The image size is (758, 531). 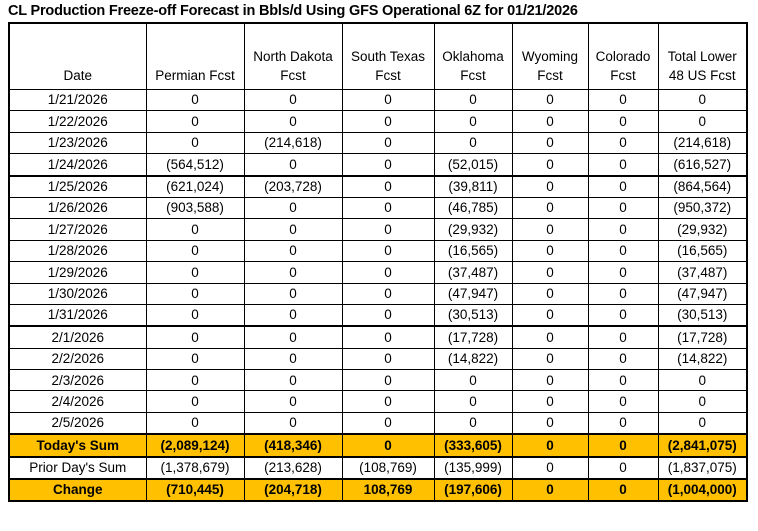 I want to click on date-cell: 1/25/2026, so click(x=77, y=186).